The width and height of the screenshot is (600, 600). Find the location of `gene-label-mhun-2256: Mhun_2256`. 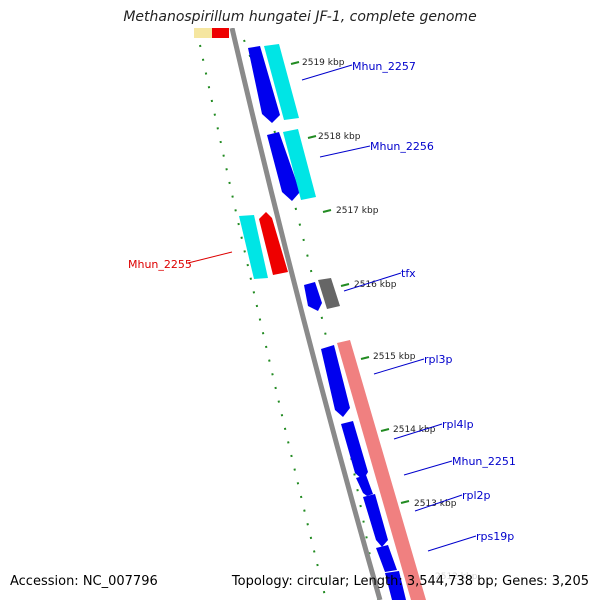

gene-label-mhun-2256: Mhun_2256 is located at coordinates (402, 146).